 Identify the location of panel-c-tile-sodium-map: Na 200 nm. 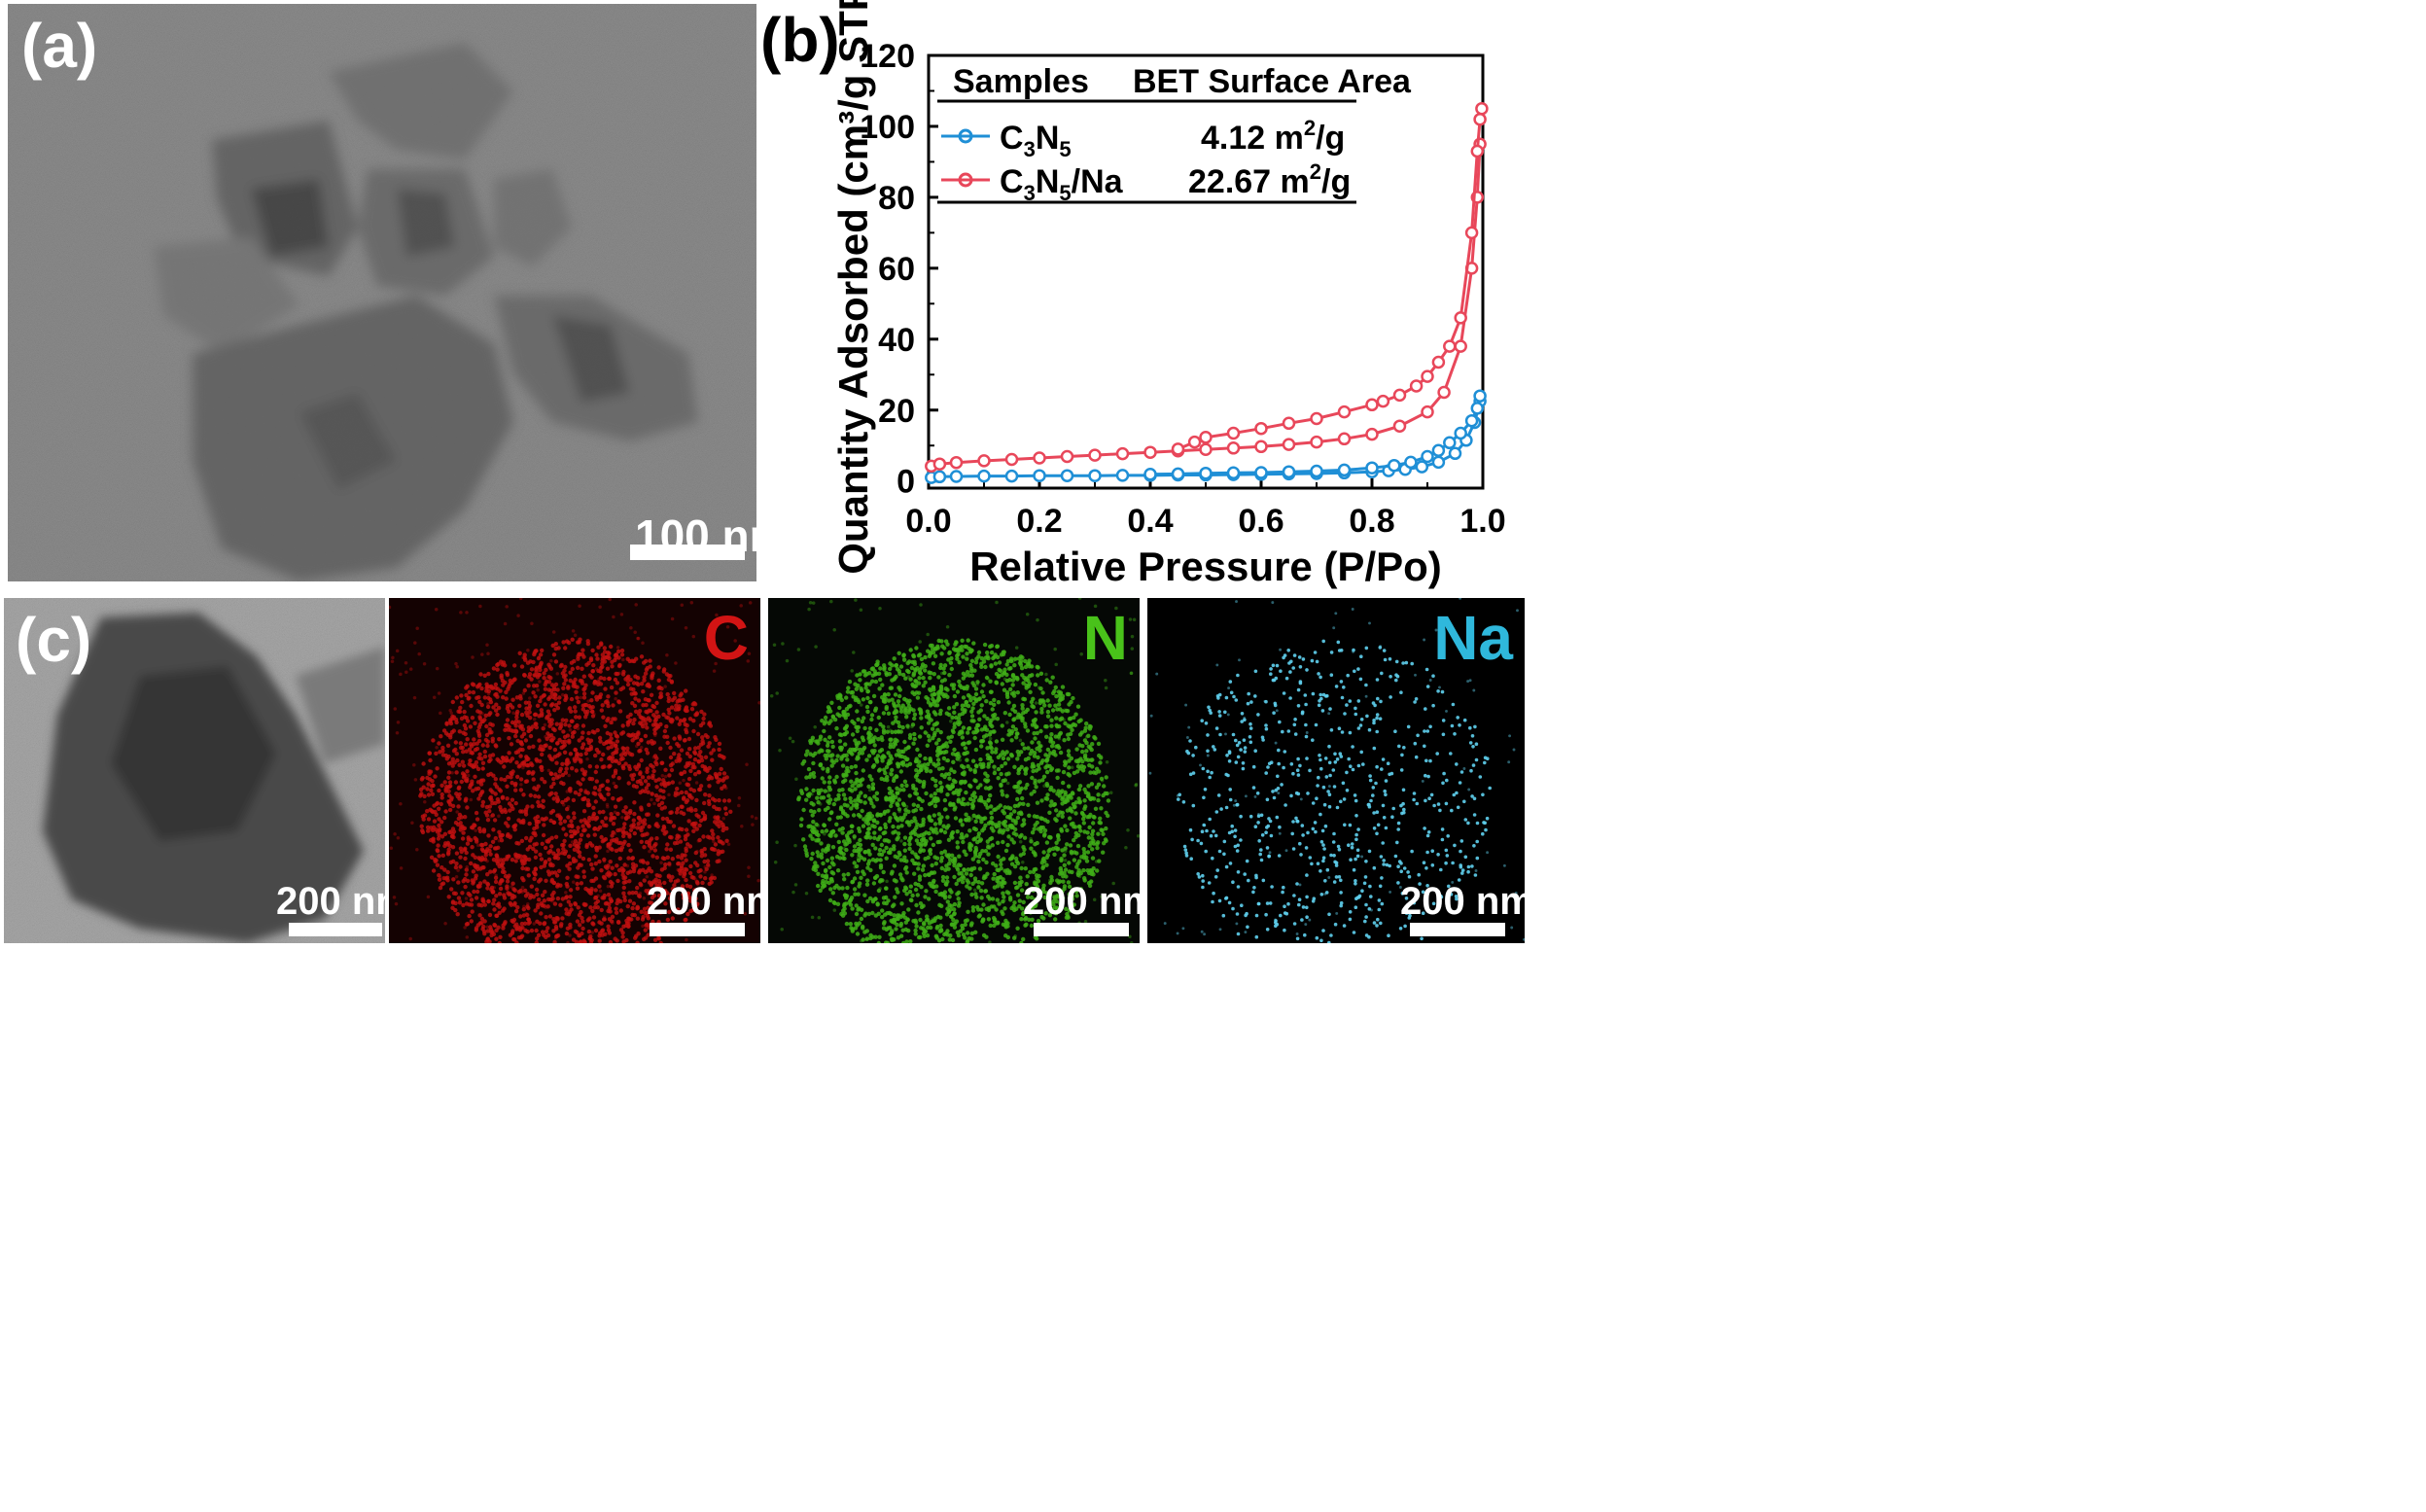
(1336, 770).